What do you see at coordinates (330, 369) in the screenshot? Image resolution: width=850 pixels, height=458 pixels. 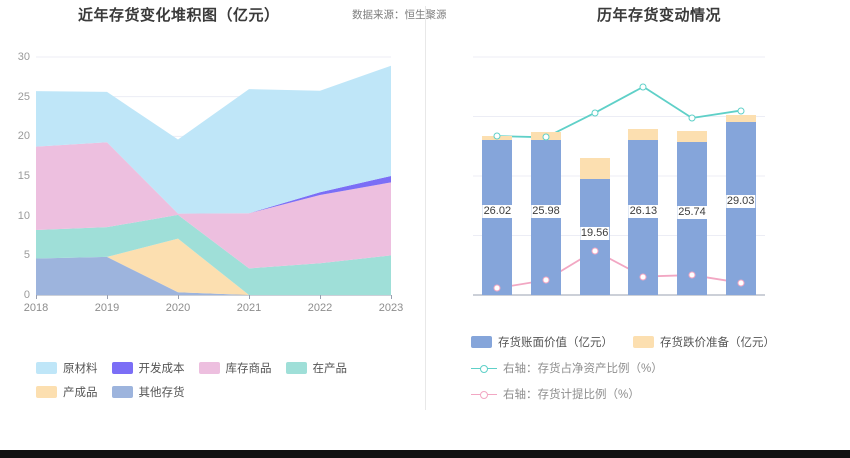 I see `legend-item-label: 在产品` at bounding box center [330, 369].